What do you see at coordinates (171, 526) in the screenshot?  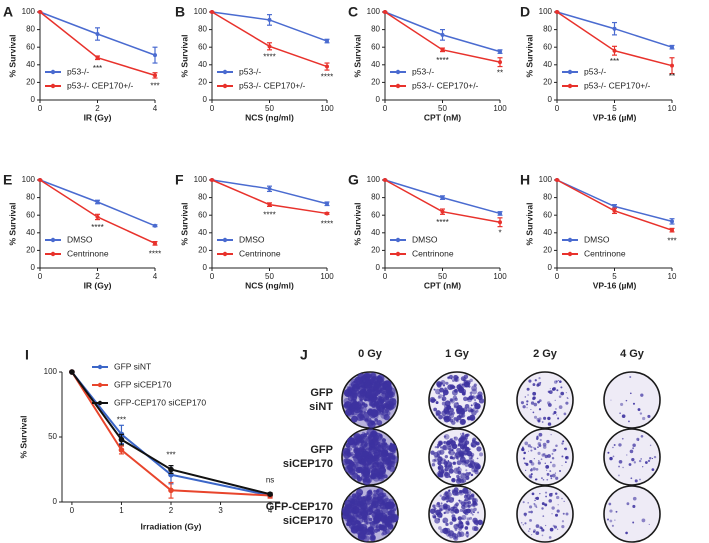 I see `x-axis-label: Irradiation (Gy)` at bounding box center [171, 526].